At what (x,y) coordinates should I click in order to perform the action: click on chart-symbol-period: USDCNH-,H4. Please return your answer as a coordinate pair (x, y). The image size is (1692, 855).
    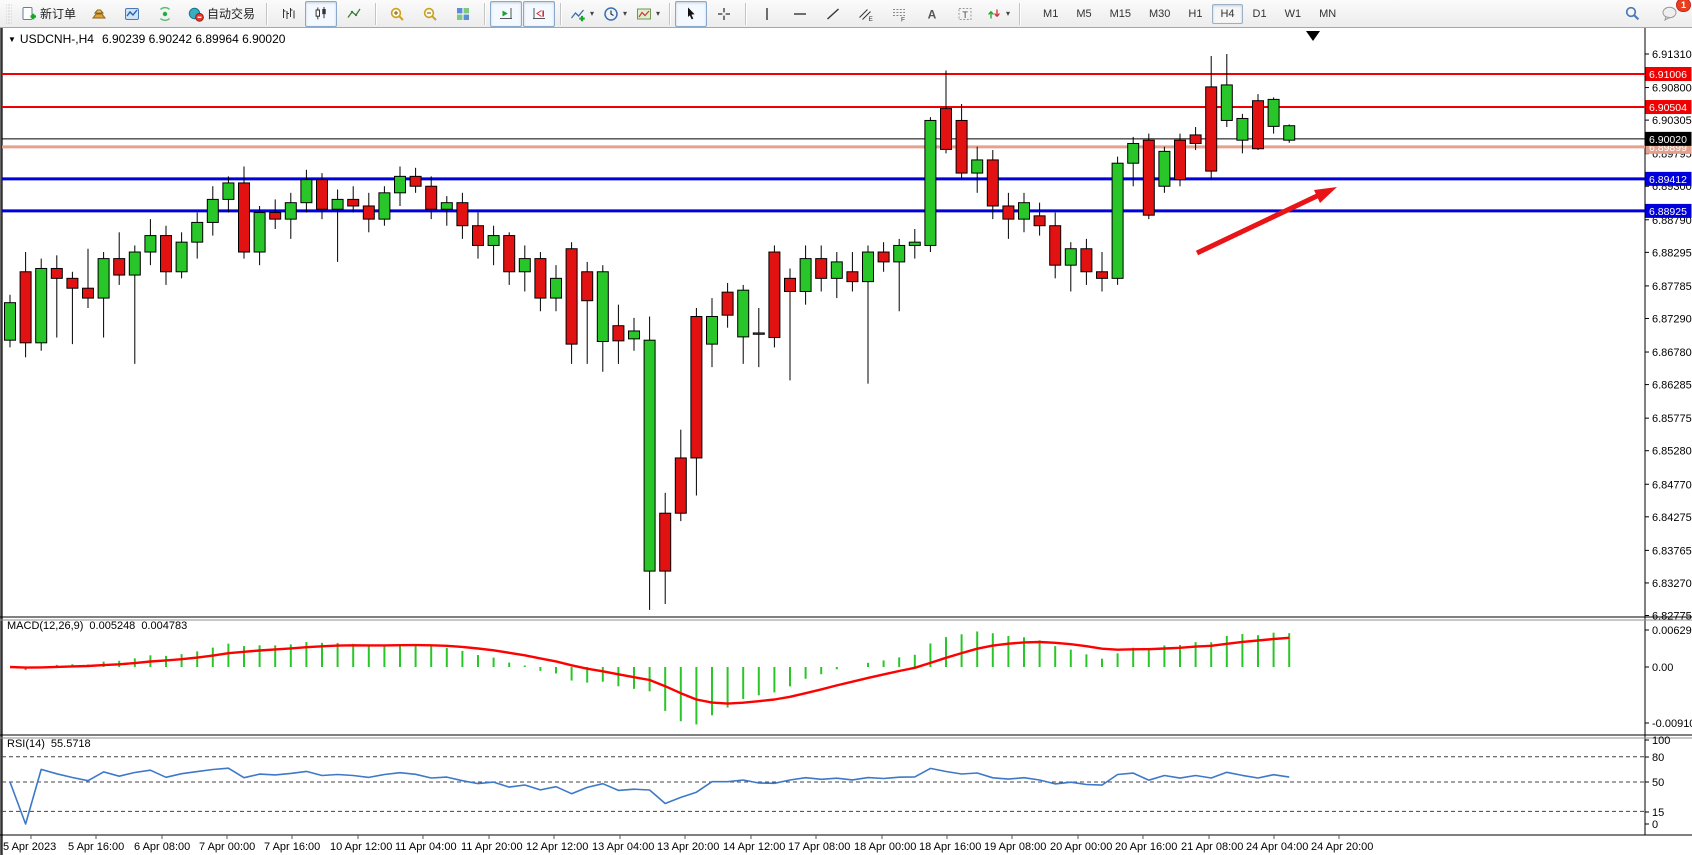
    Looking at the image, I should click on (56, 39).